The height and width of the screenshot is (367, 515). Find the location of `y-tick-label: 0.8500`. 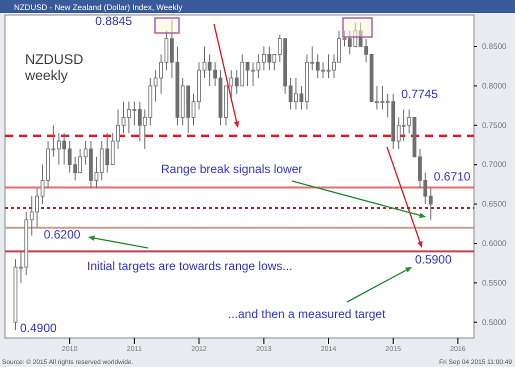

y-tick-label: 0.8500 is located at coordinates (495, 47).